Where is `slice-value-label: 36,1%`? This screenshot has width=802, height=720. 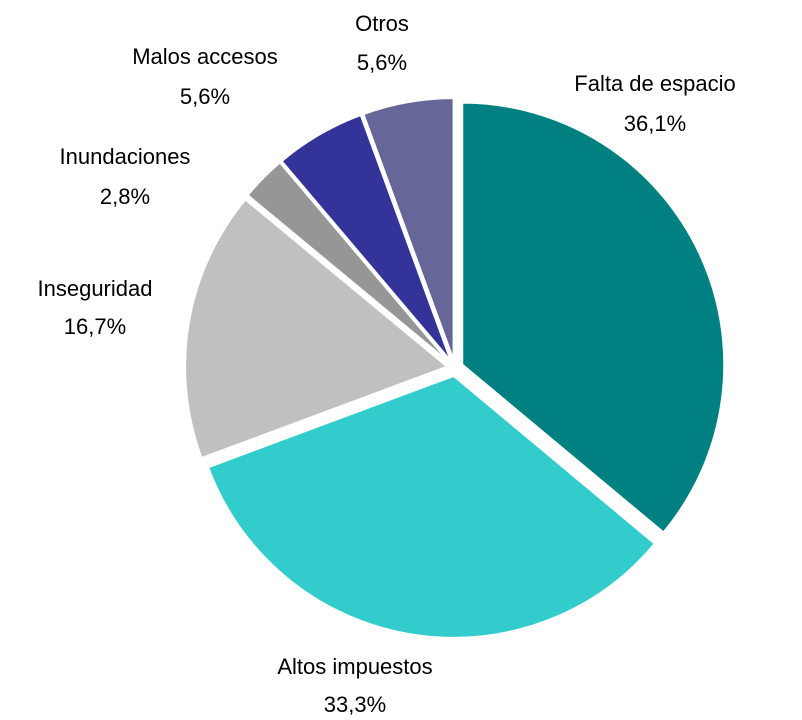
slice-value-label: 36,1% is located at coordinates (655, 123).